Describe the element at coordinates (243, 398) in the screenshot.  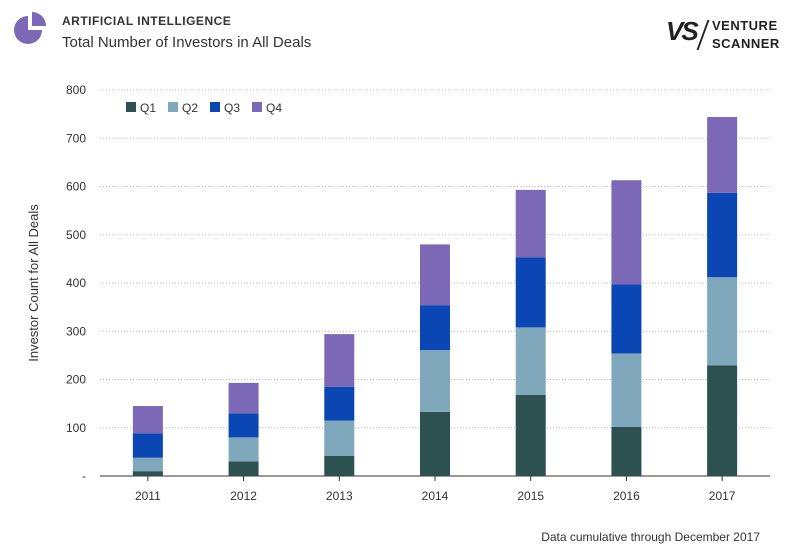
I see `bar-q4-2012` at that location.